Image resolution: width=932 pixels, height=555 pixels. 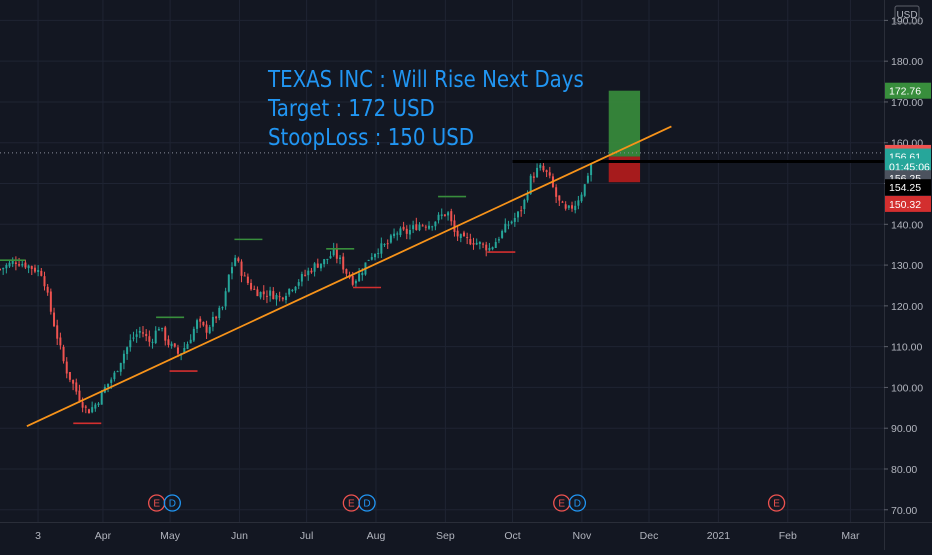 What do you see at coordinates (351, 109) in the screenshot?
I see `annotation-target: Target : 172 USD` at bounding box center [351, 109].